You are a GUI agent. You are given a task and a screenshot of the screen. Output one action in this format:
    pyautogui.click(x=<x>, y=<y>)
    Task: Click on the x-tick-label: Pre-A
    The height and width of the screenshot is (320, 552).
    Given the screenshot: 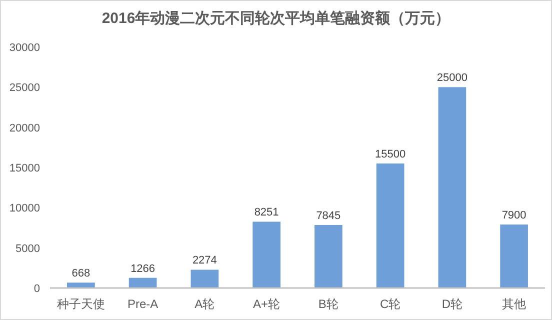 What is the action you would take?
    pyautogui.click(x=142, y=304)
    